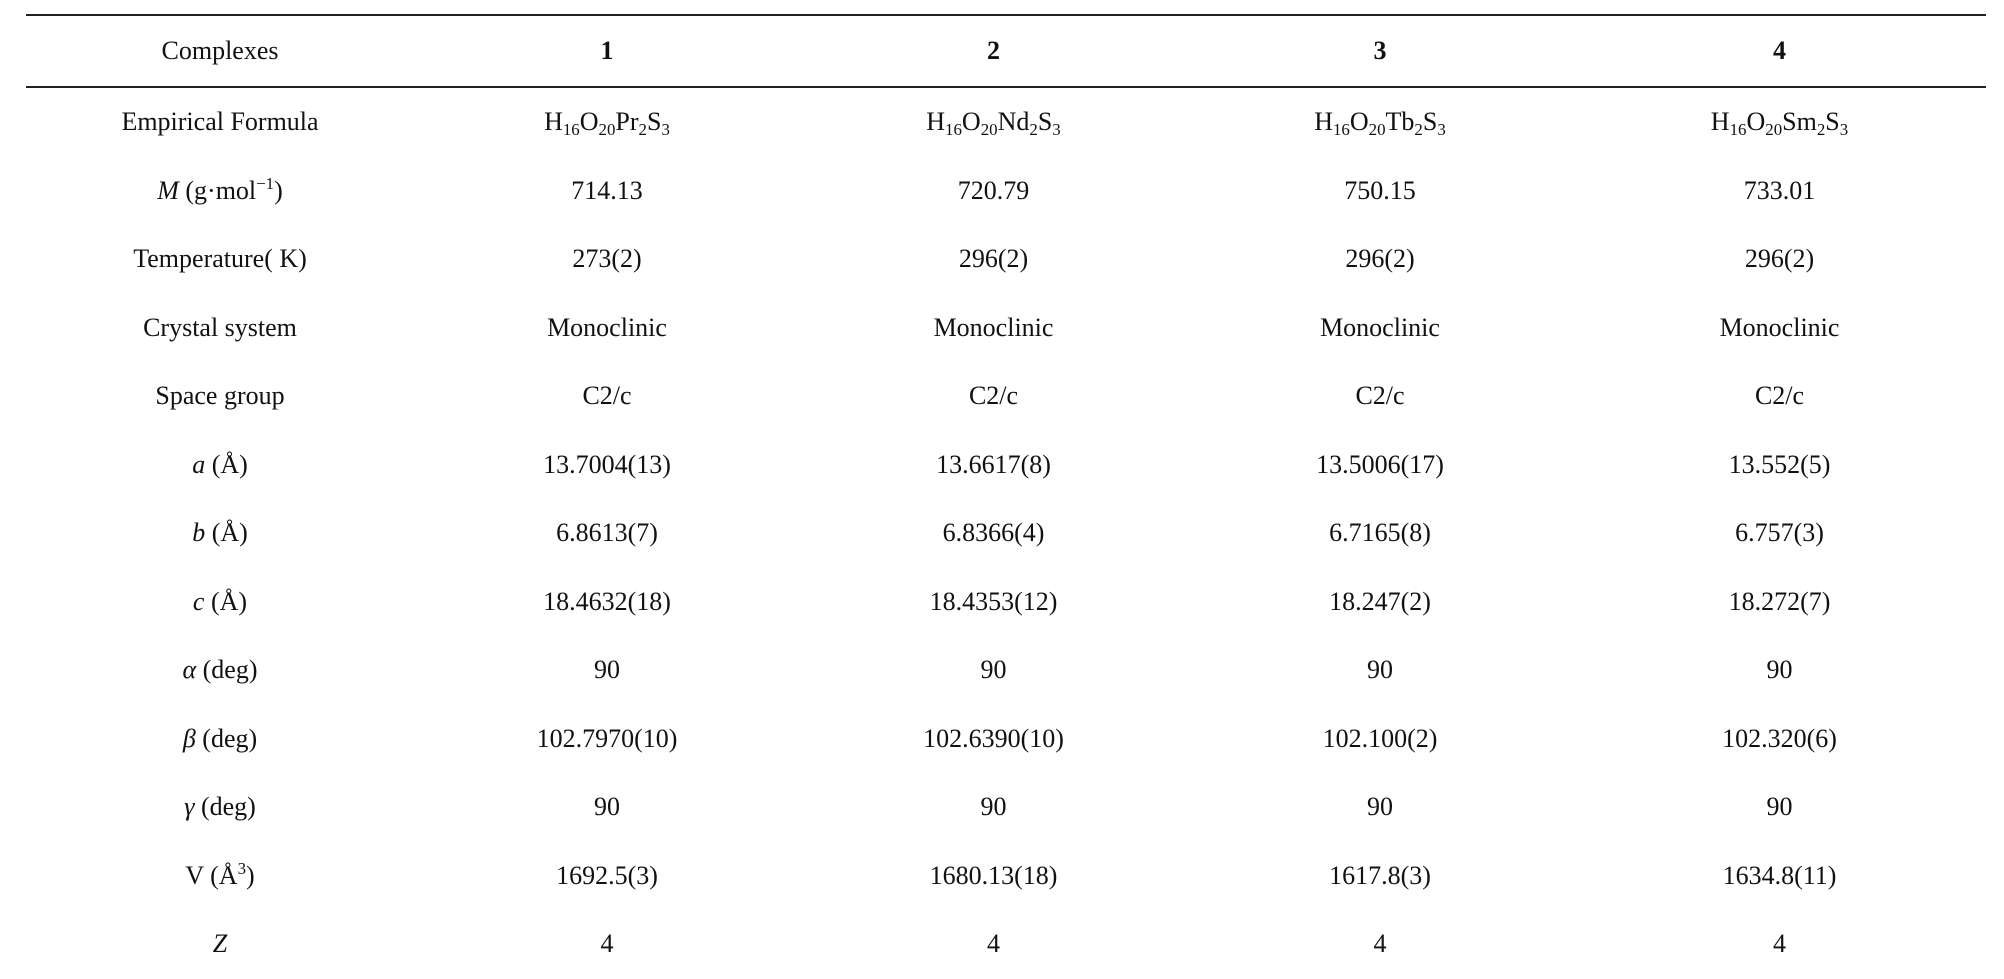  I want to click on row-label: Space group, so click(220, 396).